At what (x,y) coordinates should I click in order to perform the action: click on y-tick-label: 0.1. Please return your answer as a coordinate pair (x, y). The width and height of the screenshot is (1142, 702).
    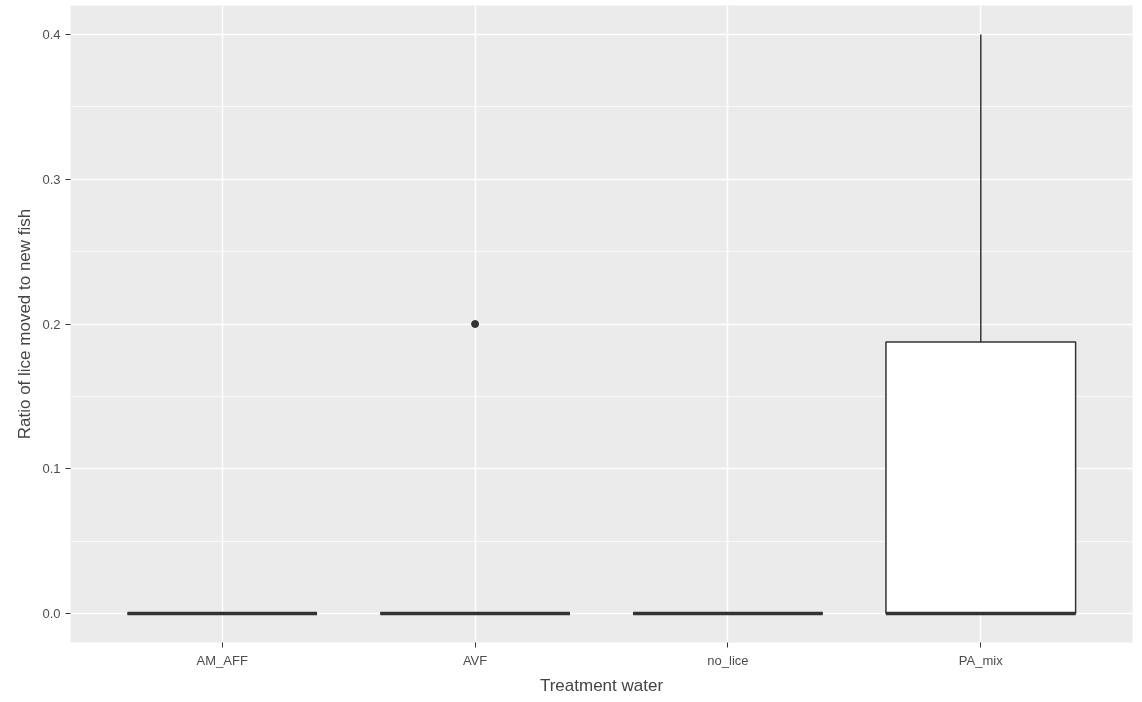
    Looking at the image, I should click on (51, 469).